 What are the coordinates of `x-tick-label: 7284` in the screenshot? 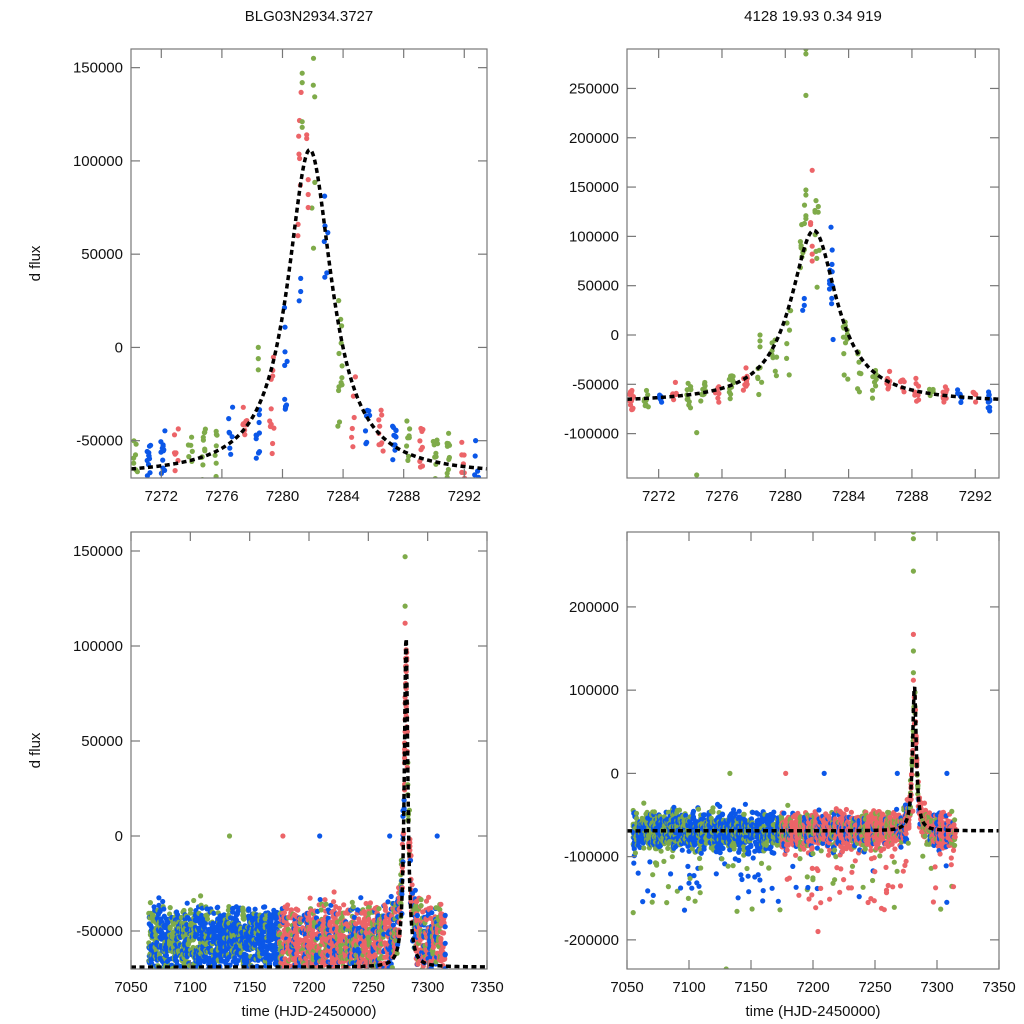 It's located at (342, 496).